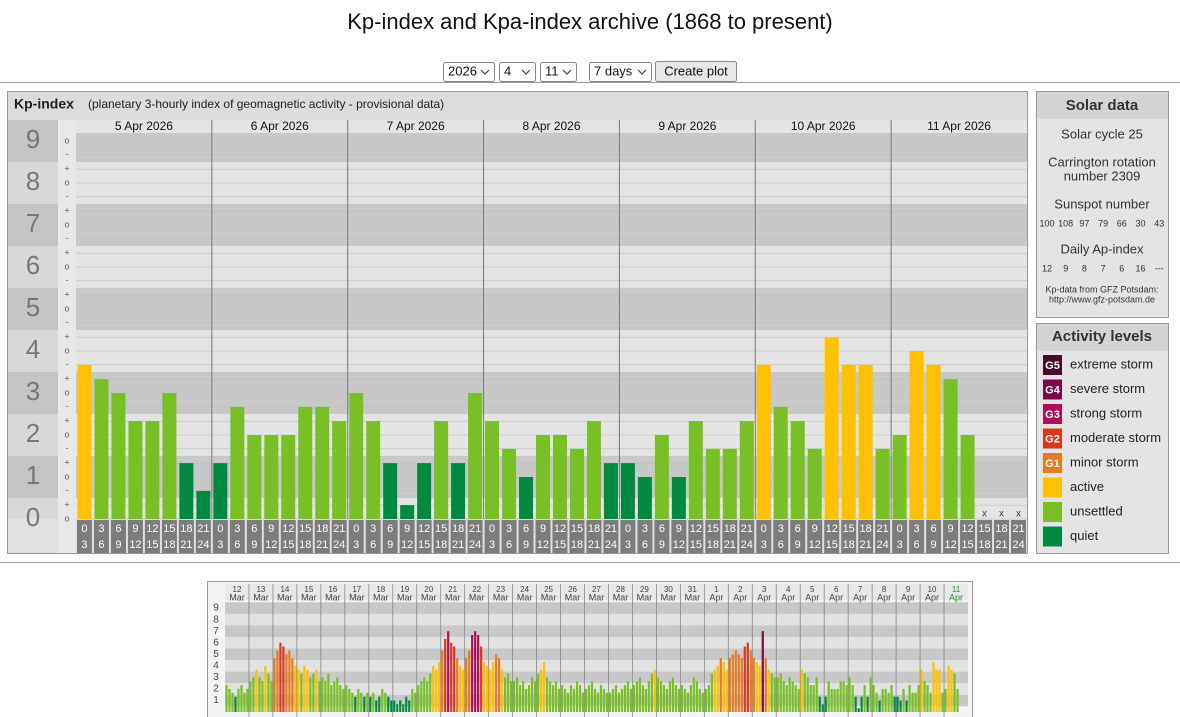 This screenshot has height=717, width=1180. I want to click on day-month: Mar, so click(597, 597).